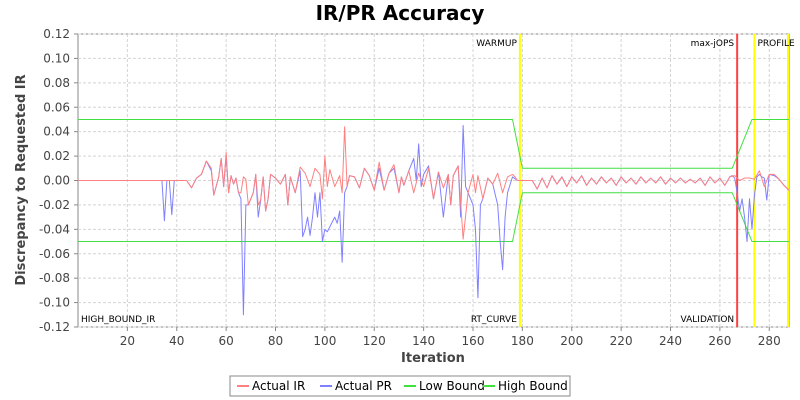 Image resolution: width=800 pixels, height=400 pixels. I want to click on series-line-high-bound, so click(433, 143).